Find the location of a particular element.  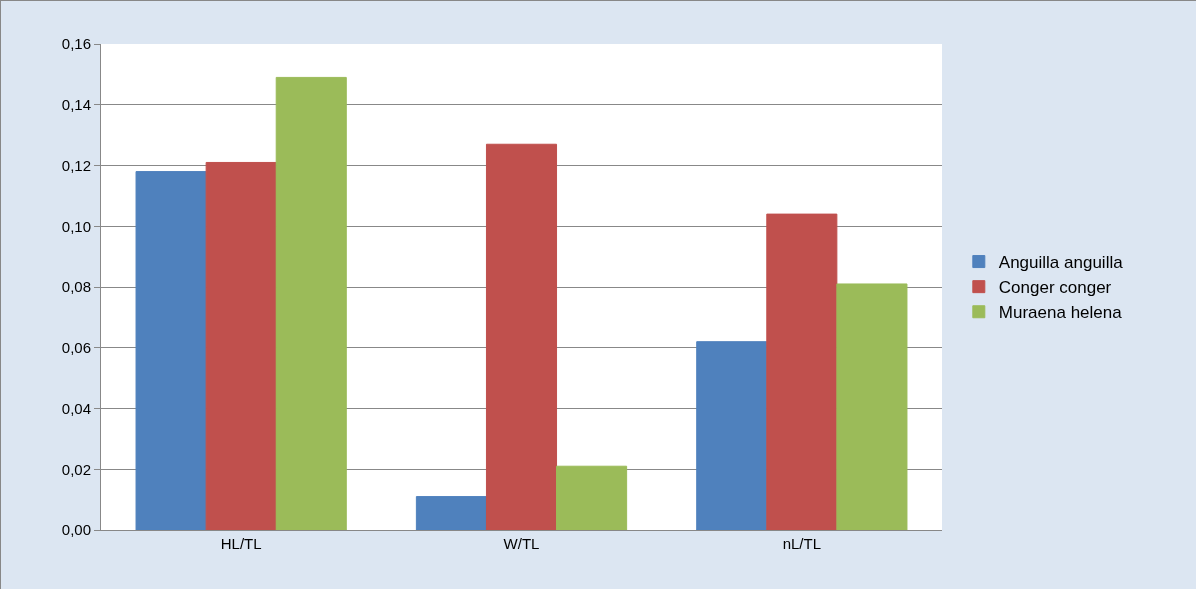

y-tick-label: 0,04 is located at coordinates (76, 408).